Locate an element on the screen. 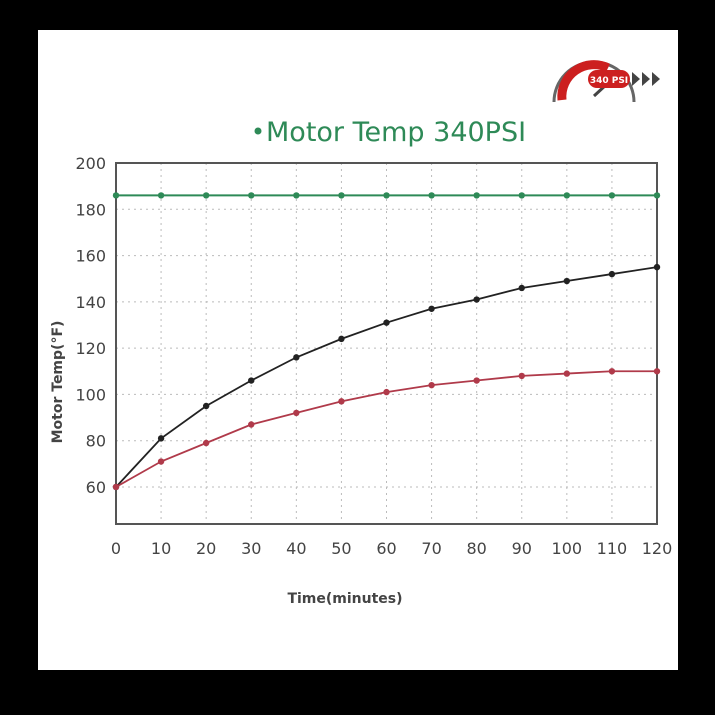 The height and width of the screenshot is (715, 715). x-tick-label: 100 is located at coordinates (567, 548).